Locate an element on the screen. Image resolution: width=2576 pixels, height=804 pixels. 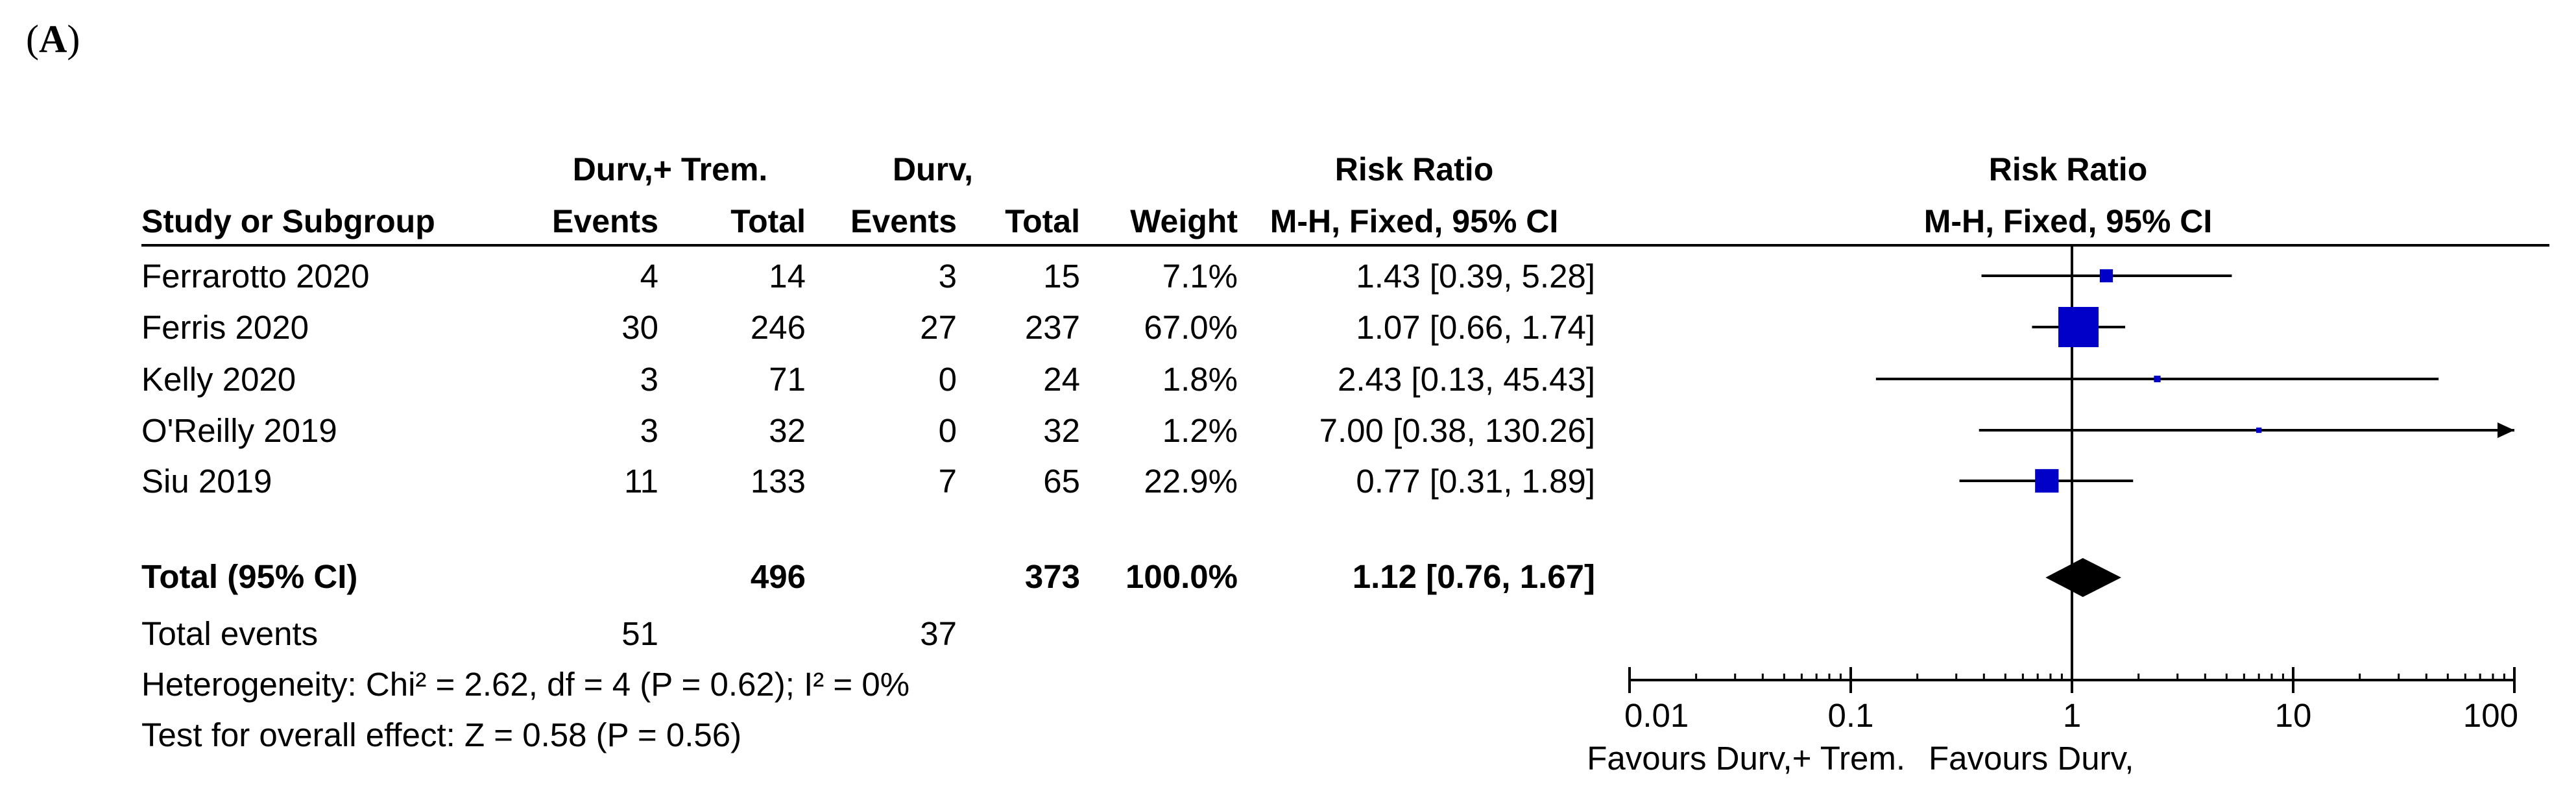
exp-total: 32 is located at coordinates (787, 430).